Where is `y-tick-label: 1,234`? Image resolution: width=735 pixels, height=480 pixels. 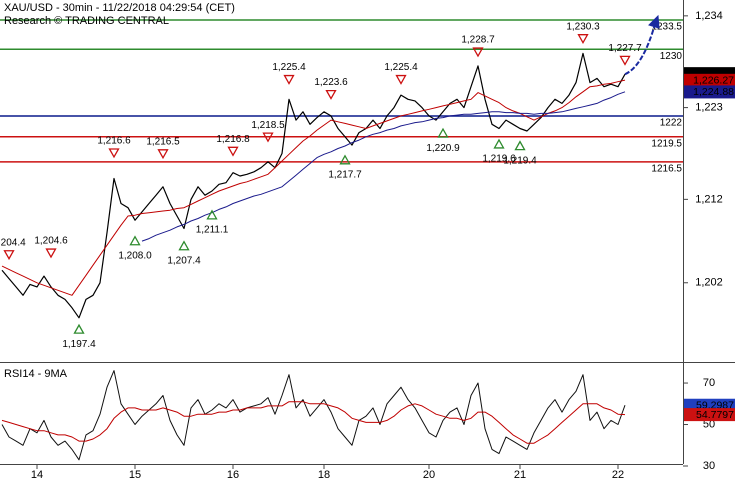 y-tick-label: 1,234 is located at coordinates (709, 16).